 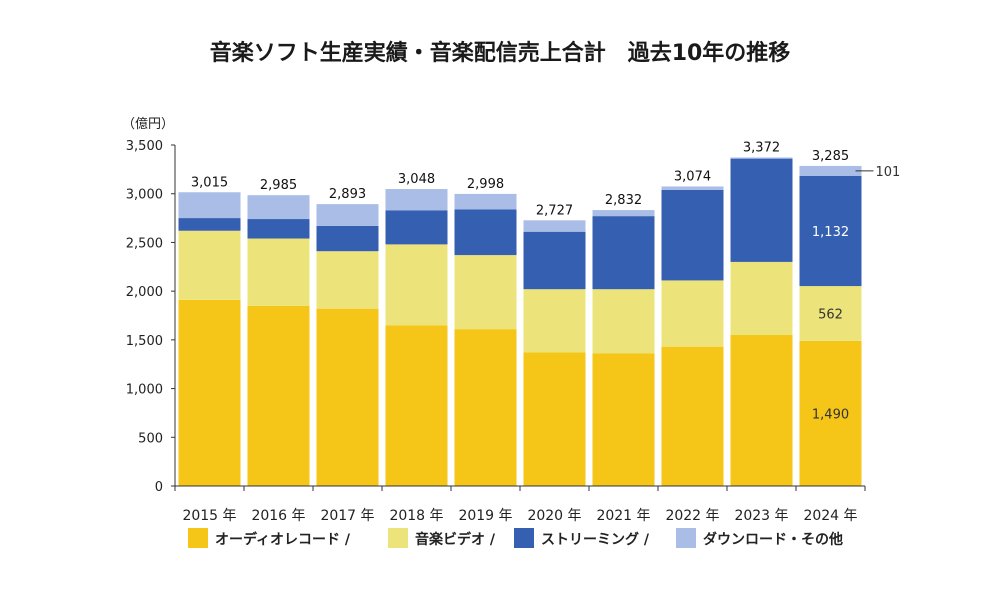 What do you see at coordinates (554, 210) in the screenshot?
I see `bar-total-label: 2,727` at bounding box center [554, 210].